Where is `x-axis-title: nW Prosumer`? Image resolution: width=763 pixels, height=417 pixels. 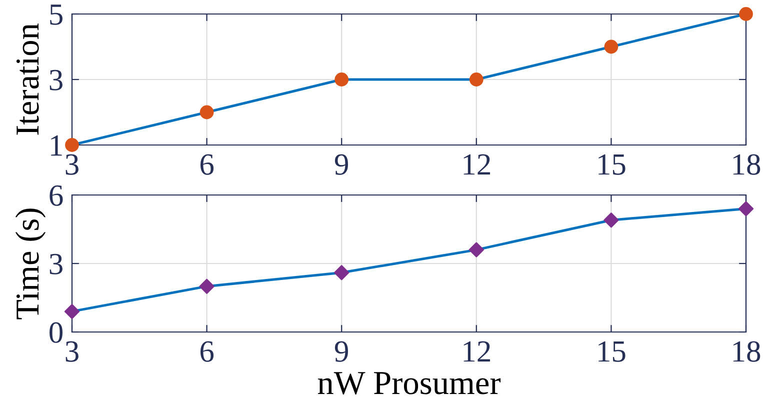
x-axis-title: nW Prosumer is located at coordinates (409, 383).